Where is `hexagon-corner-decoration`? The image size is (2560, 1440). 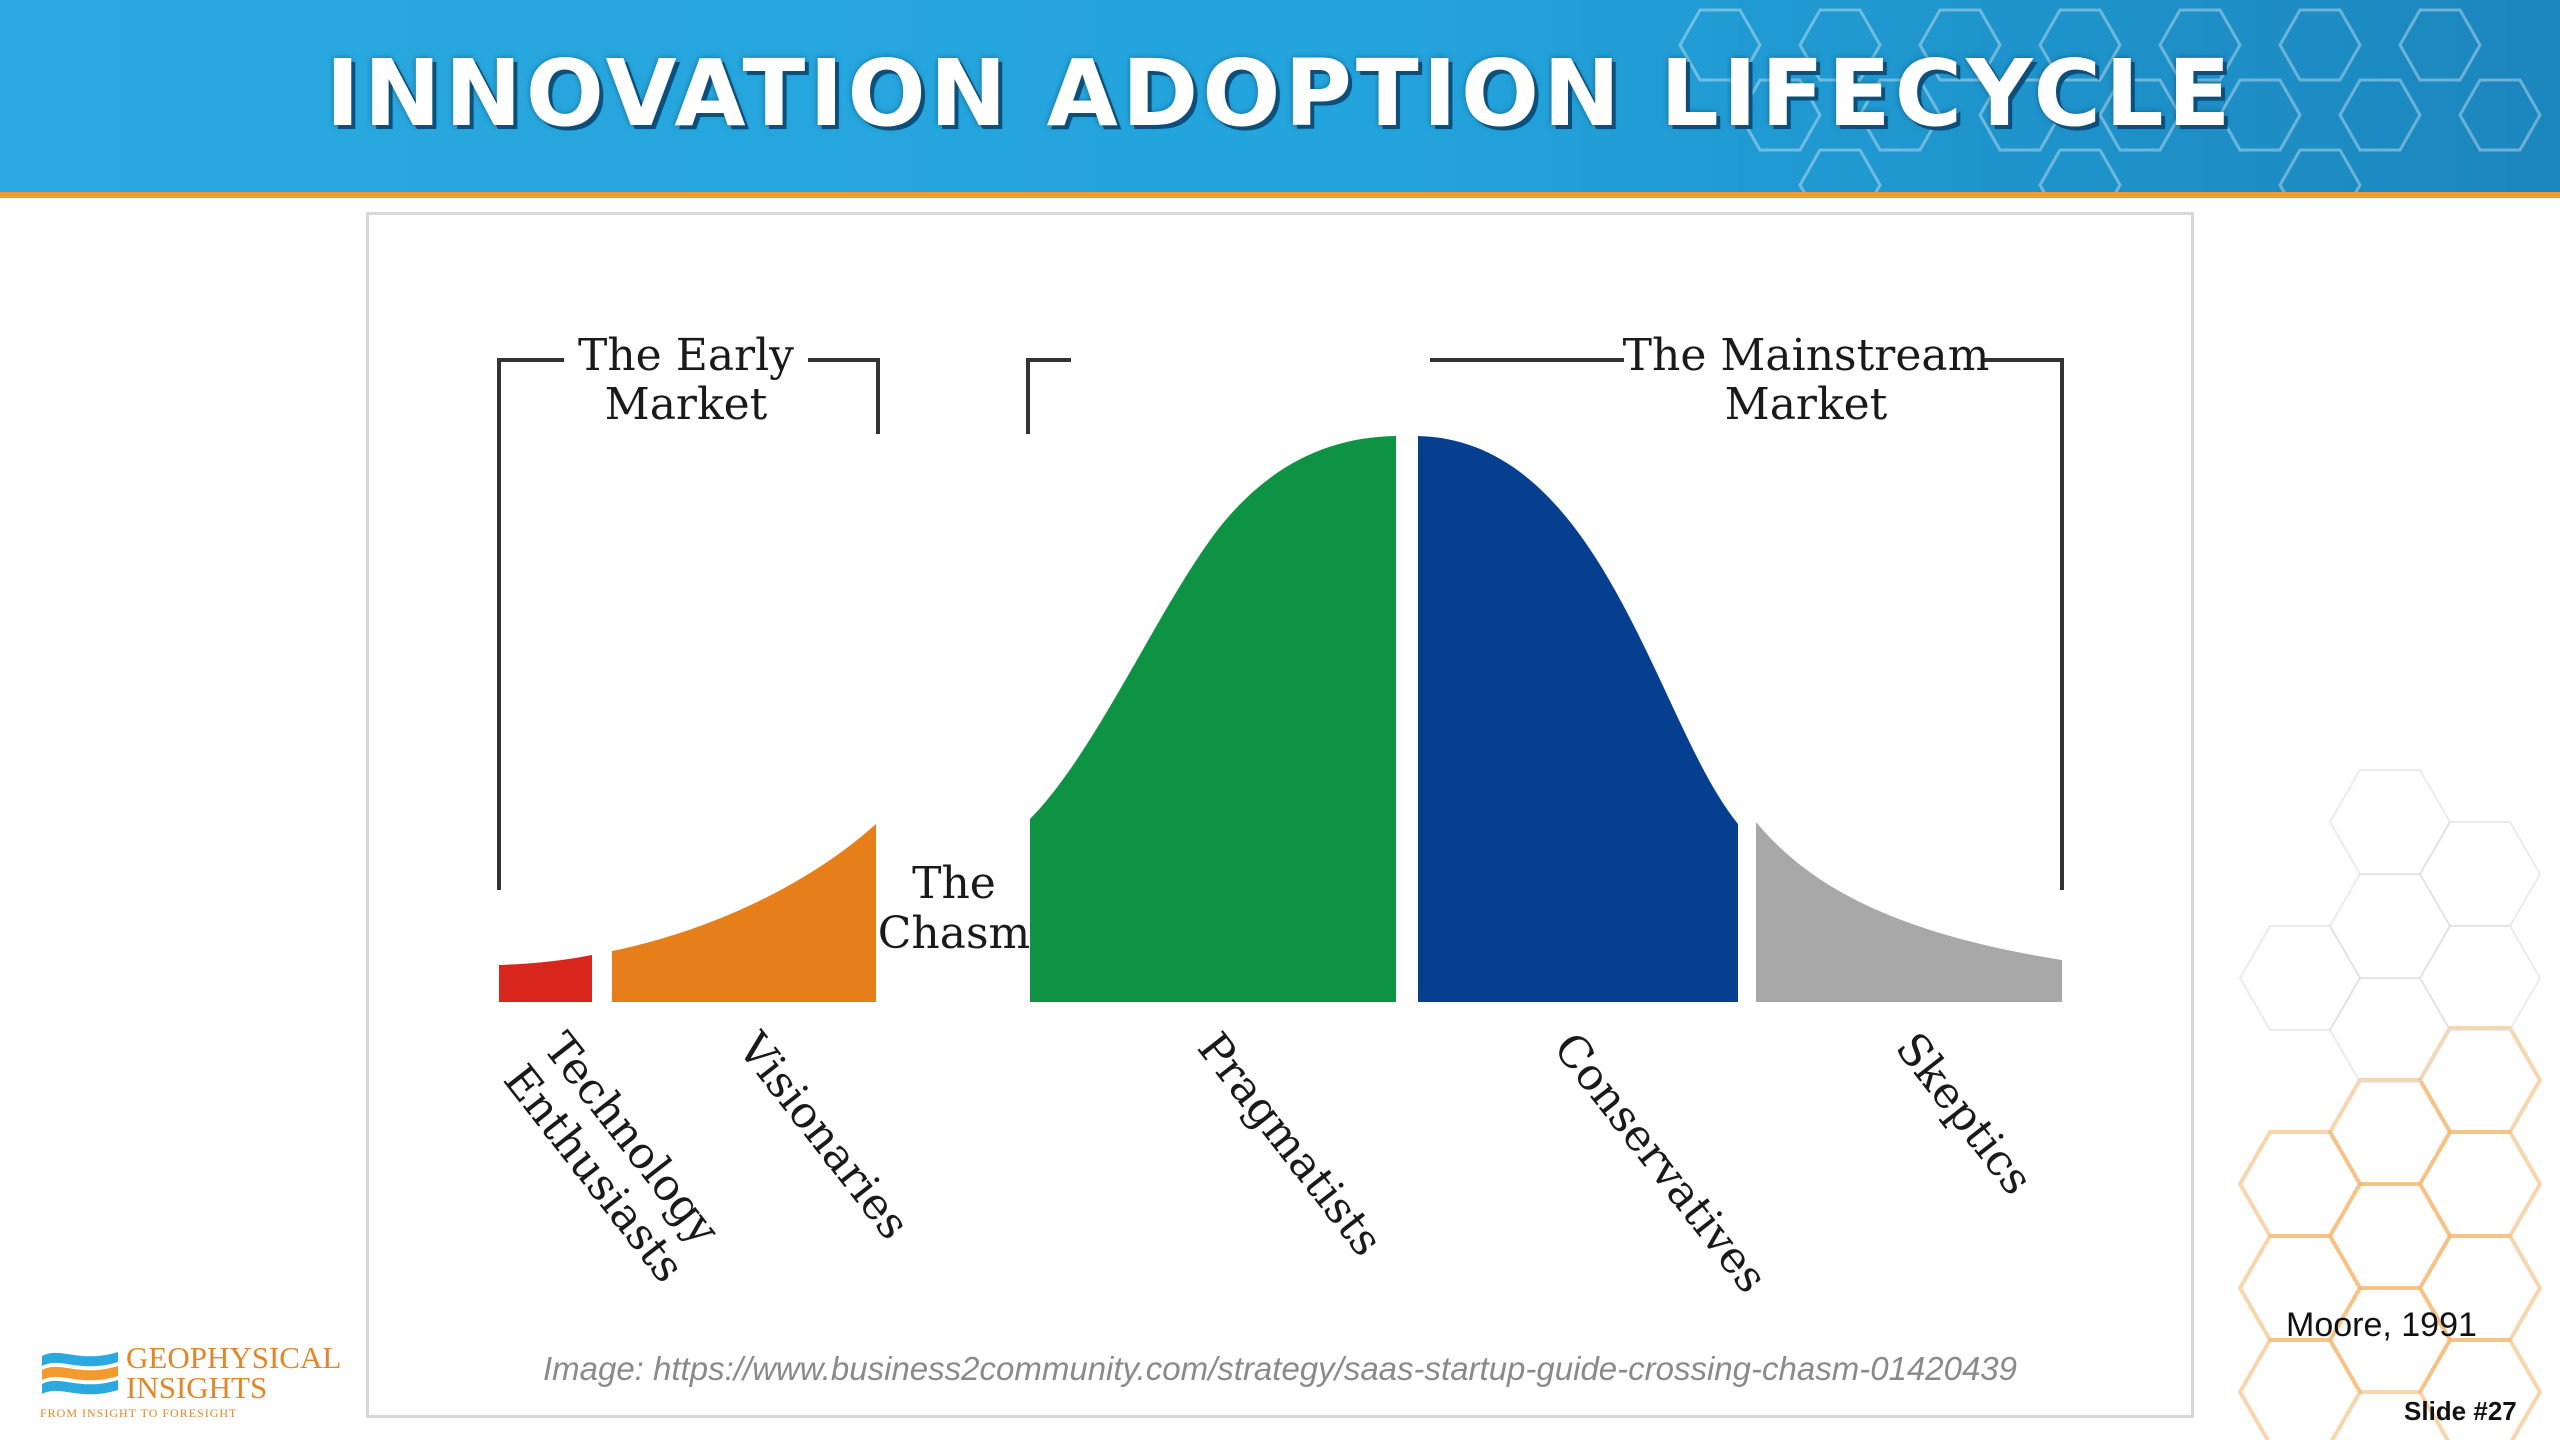
hexagon-corner-decoration is located at coordinates (2390, 1104).